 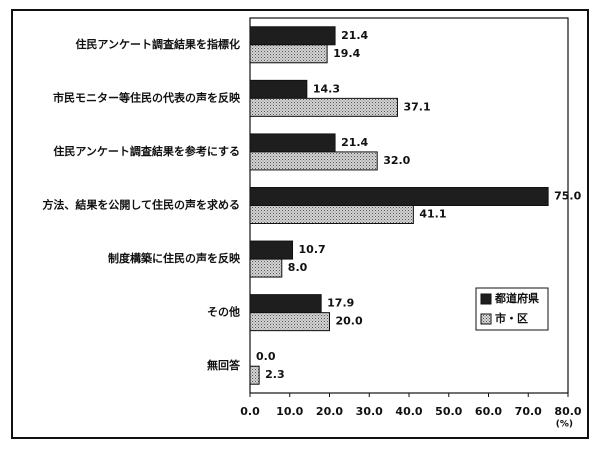 I want to click on value-label: 0.0, so click(x=266, y=356).